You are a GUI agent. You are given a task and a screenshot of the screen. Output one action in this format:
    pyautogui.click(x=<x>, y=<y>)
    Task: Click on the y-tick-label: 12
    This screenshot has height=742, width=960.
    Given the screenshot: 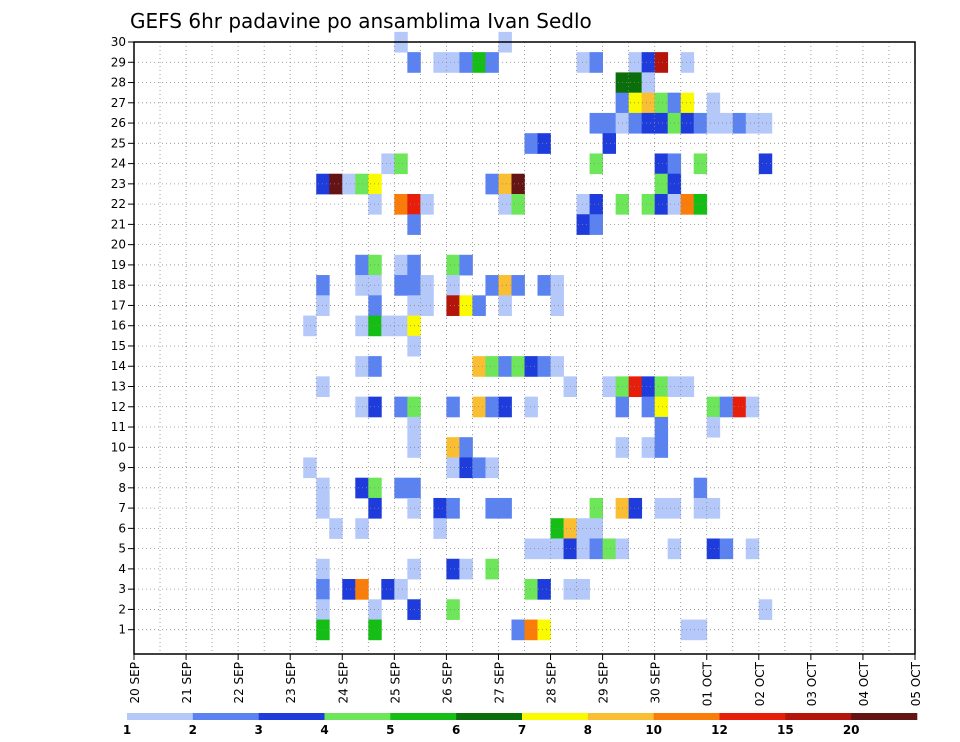 What is the action you would take?
    pyautogui.click(x=118, y=407)
    